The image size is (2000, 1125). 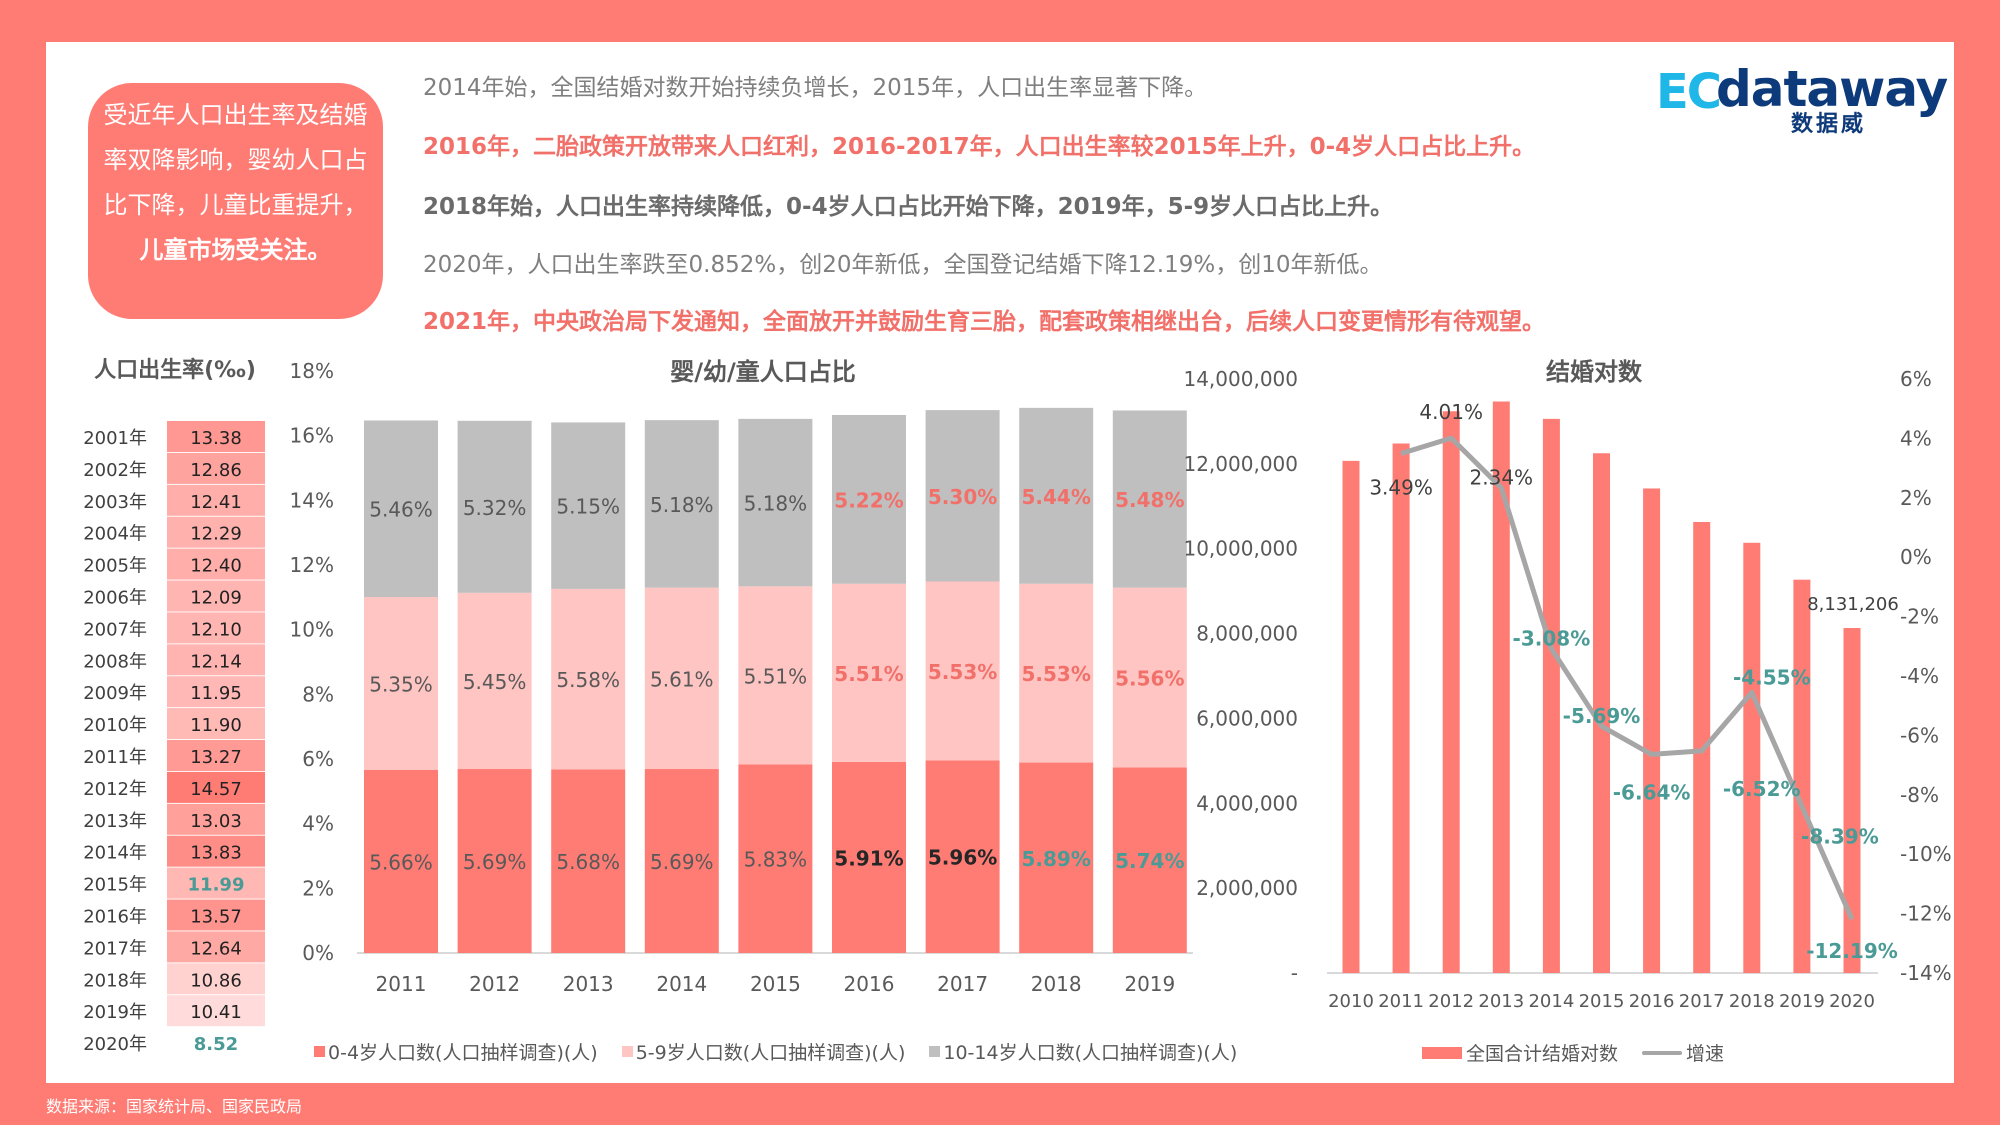 What do you see at coordinates (868, 500) in the screenshot?
I see `segment-data-label: 5.22%` at bounding box center [868, 500].